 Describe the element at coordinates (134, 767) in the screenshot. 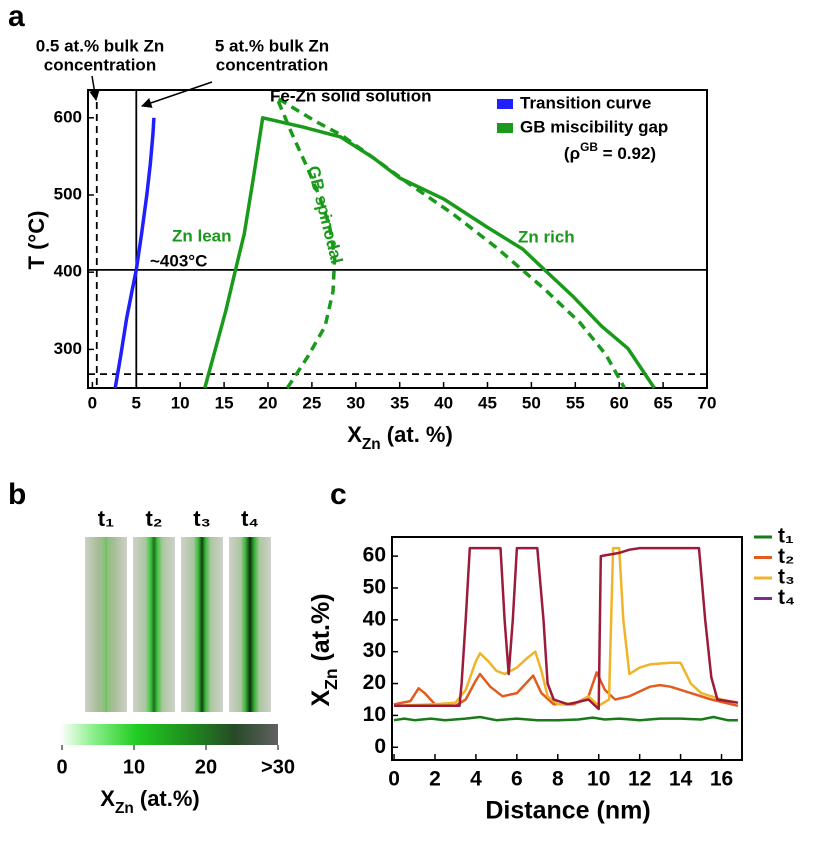

I see `colorbar-tick-label: 10` at that location.